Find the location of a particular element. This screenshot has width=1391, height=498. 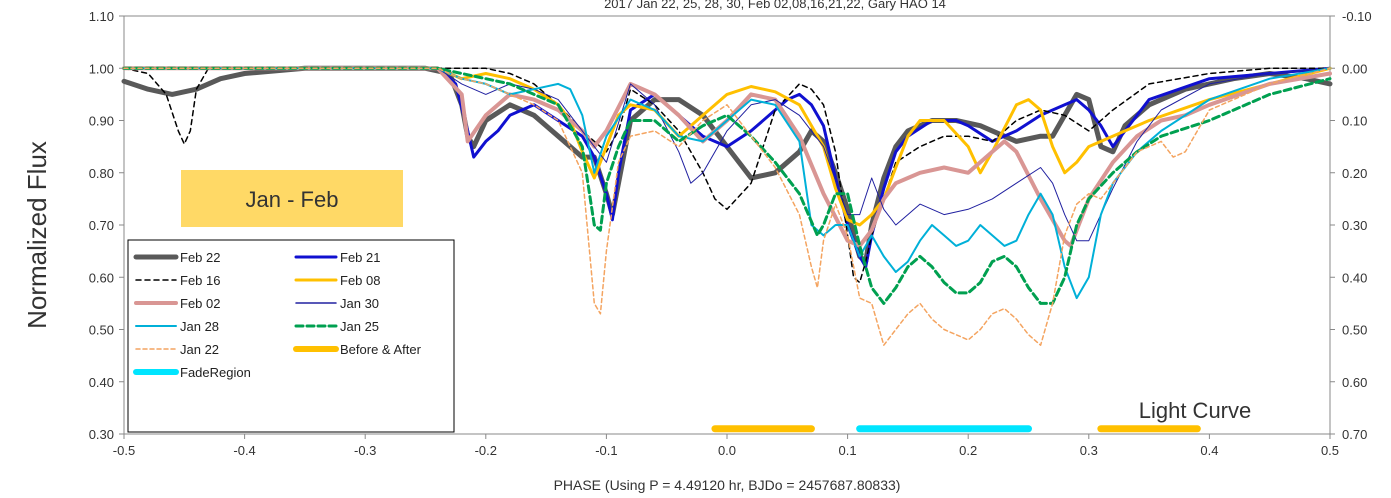

annotation-jan-feb: Jan - Feb is located at coordinates (292, 198).